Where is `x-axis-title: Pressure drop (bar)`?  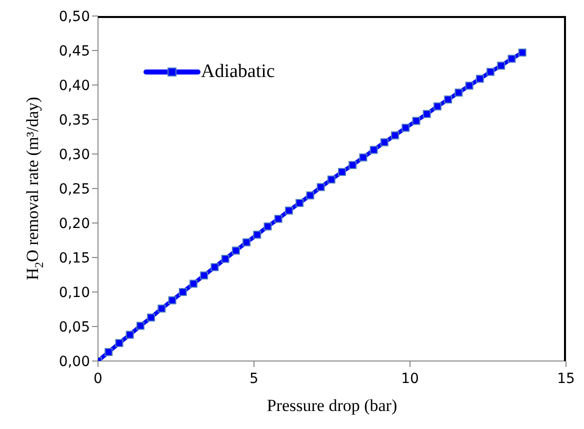 x-axis-title: Pressure drop (bar) is located at coordinates (332, 405).